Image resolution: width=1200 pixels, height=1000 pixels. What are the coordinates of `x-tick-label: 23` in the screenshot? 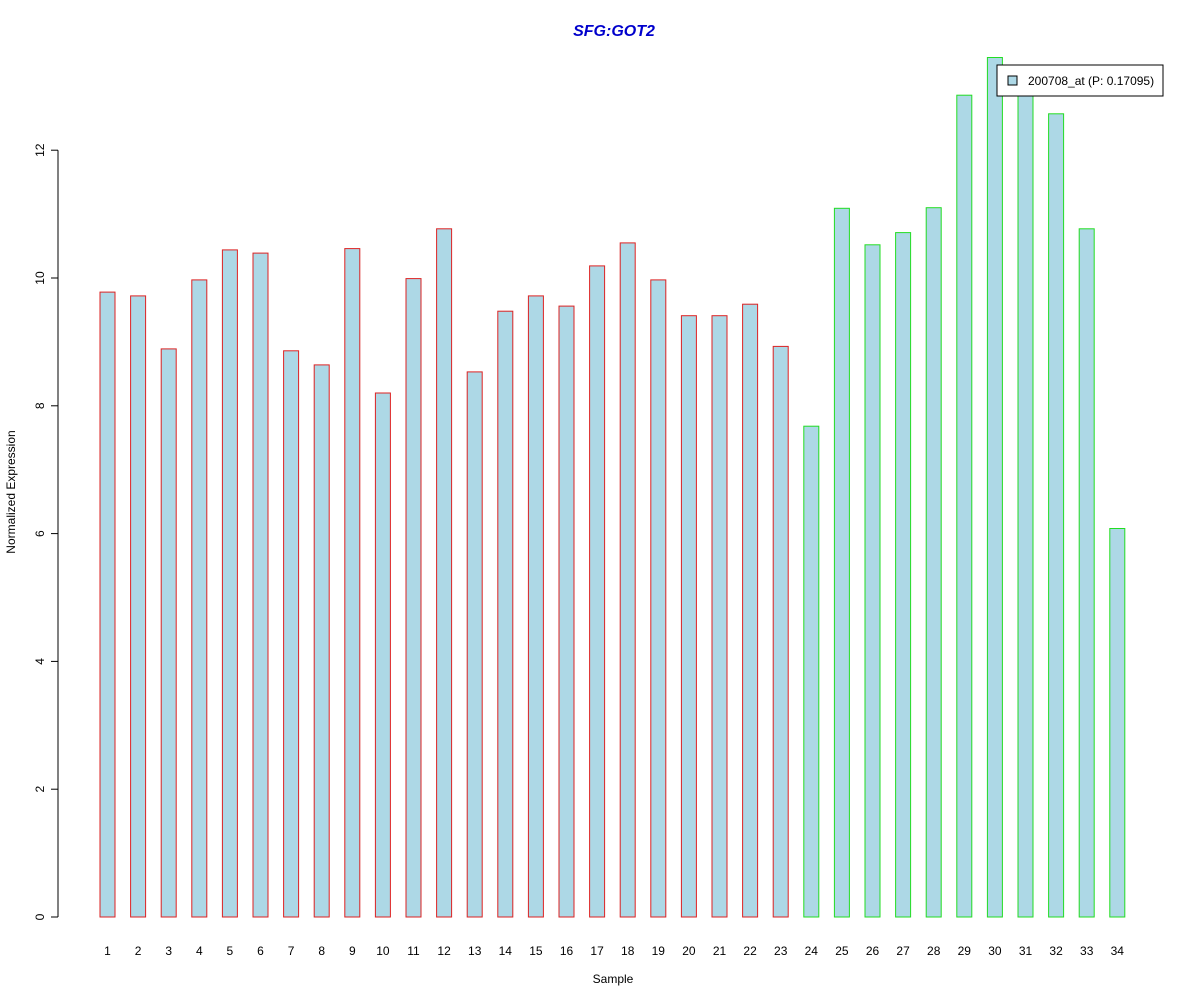 It's located at (781, 951).